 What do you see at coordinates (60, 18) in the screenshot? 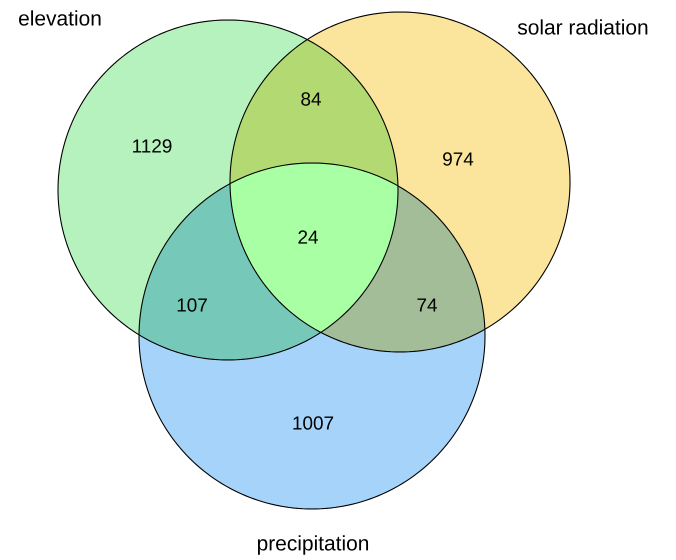
I see `category-label: elevation` at bounding box center [60, 18].